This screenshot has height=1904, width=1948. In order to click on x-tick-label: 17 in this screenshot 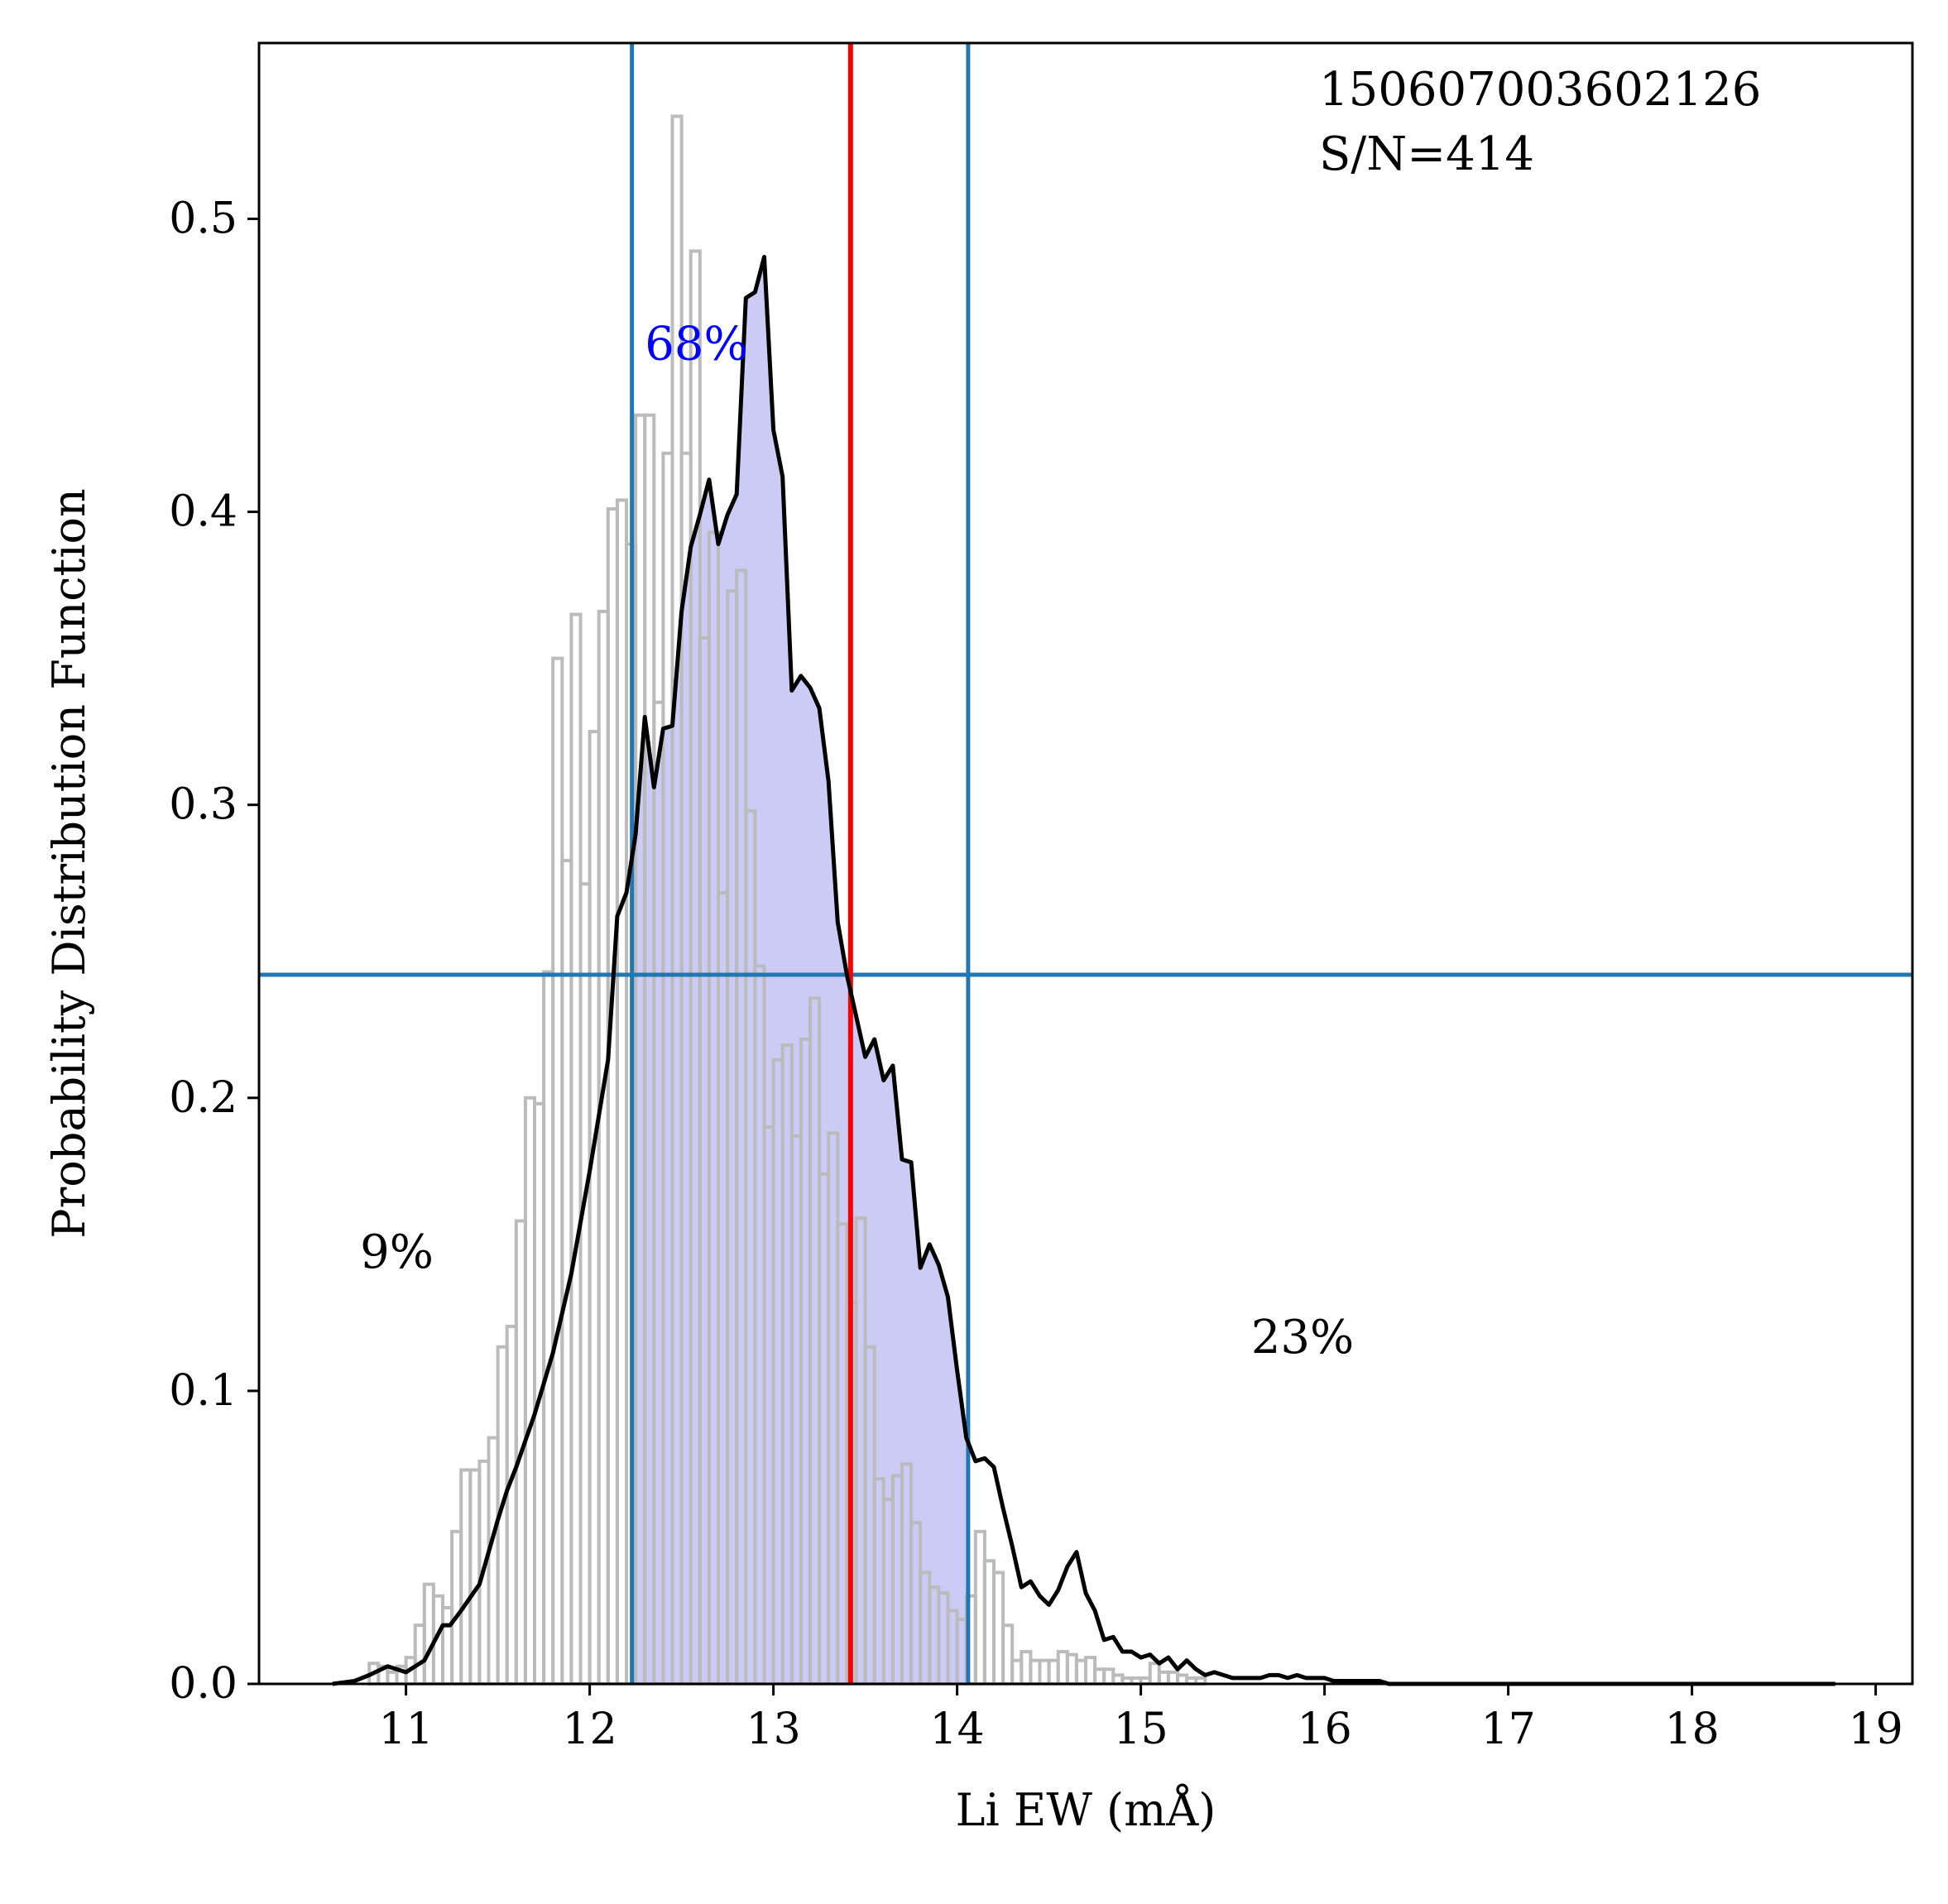, I will do `click(1508, 1729)`.